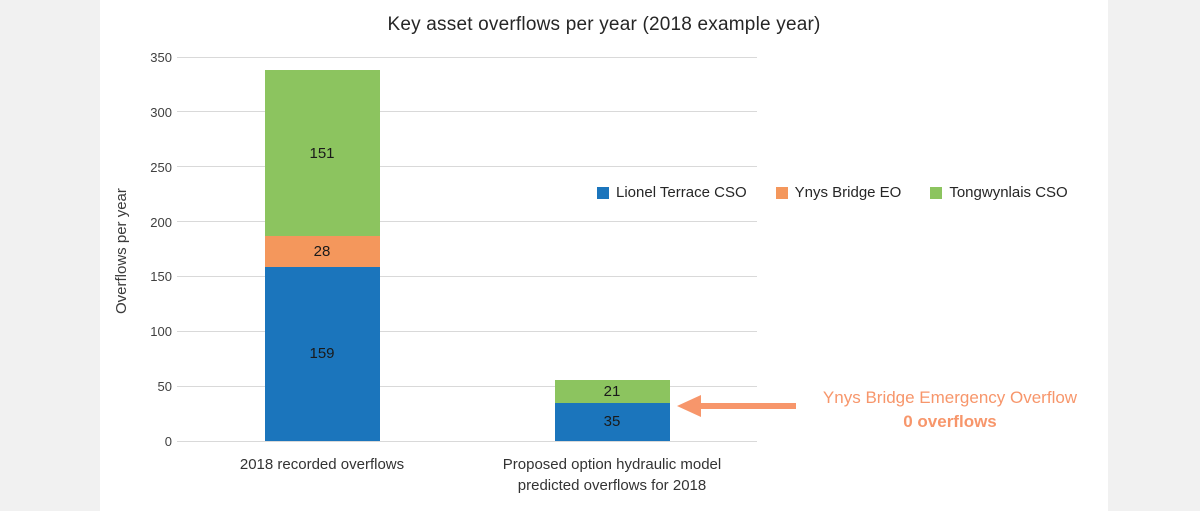 The height and width of the screenshot is (511, 1200). I want to click on legend-label: Tongwynlais CSO, so click(1008, 192).